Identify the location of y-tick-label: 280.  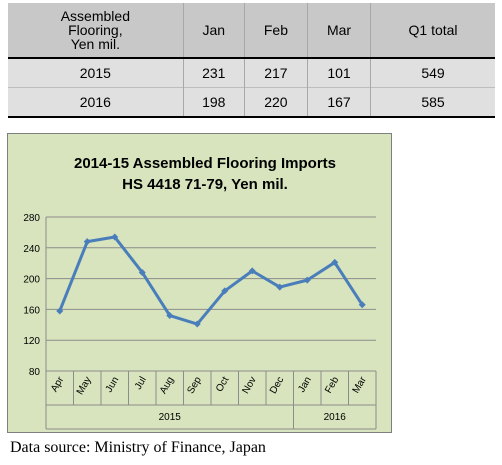
(31, 218).